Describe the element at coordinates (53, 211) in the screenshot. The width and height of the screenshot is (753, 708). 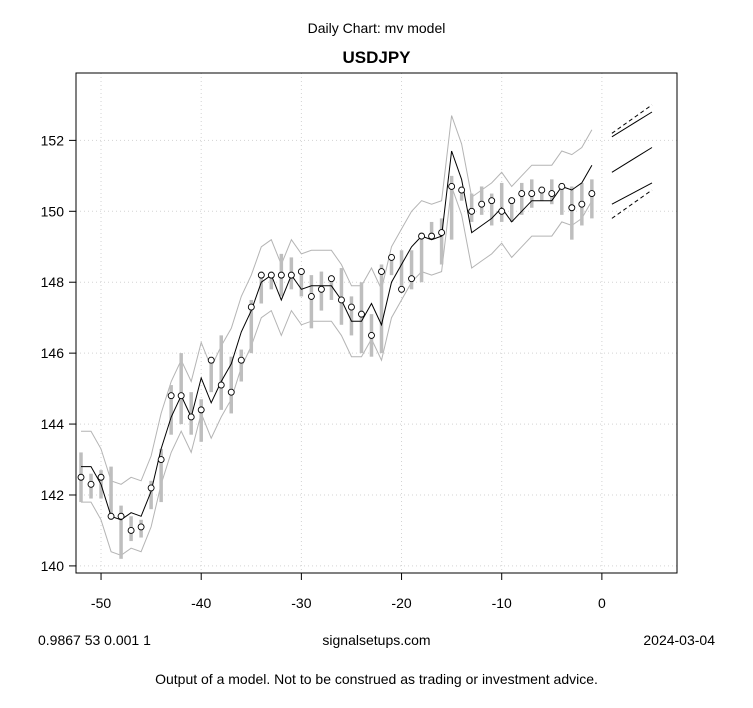
I see `y-tick-label: 150` at that location.